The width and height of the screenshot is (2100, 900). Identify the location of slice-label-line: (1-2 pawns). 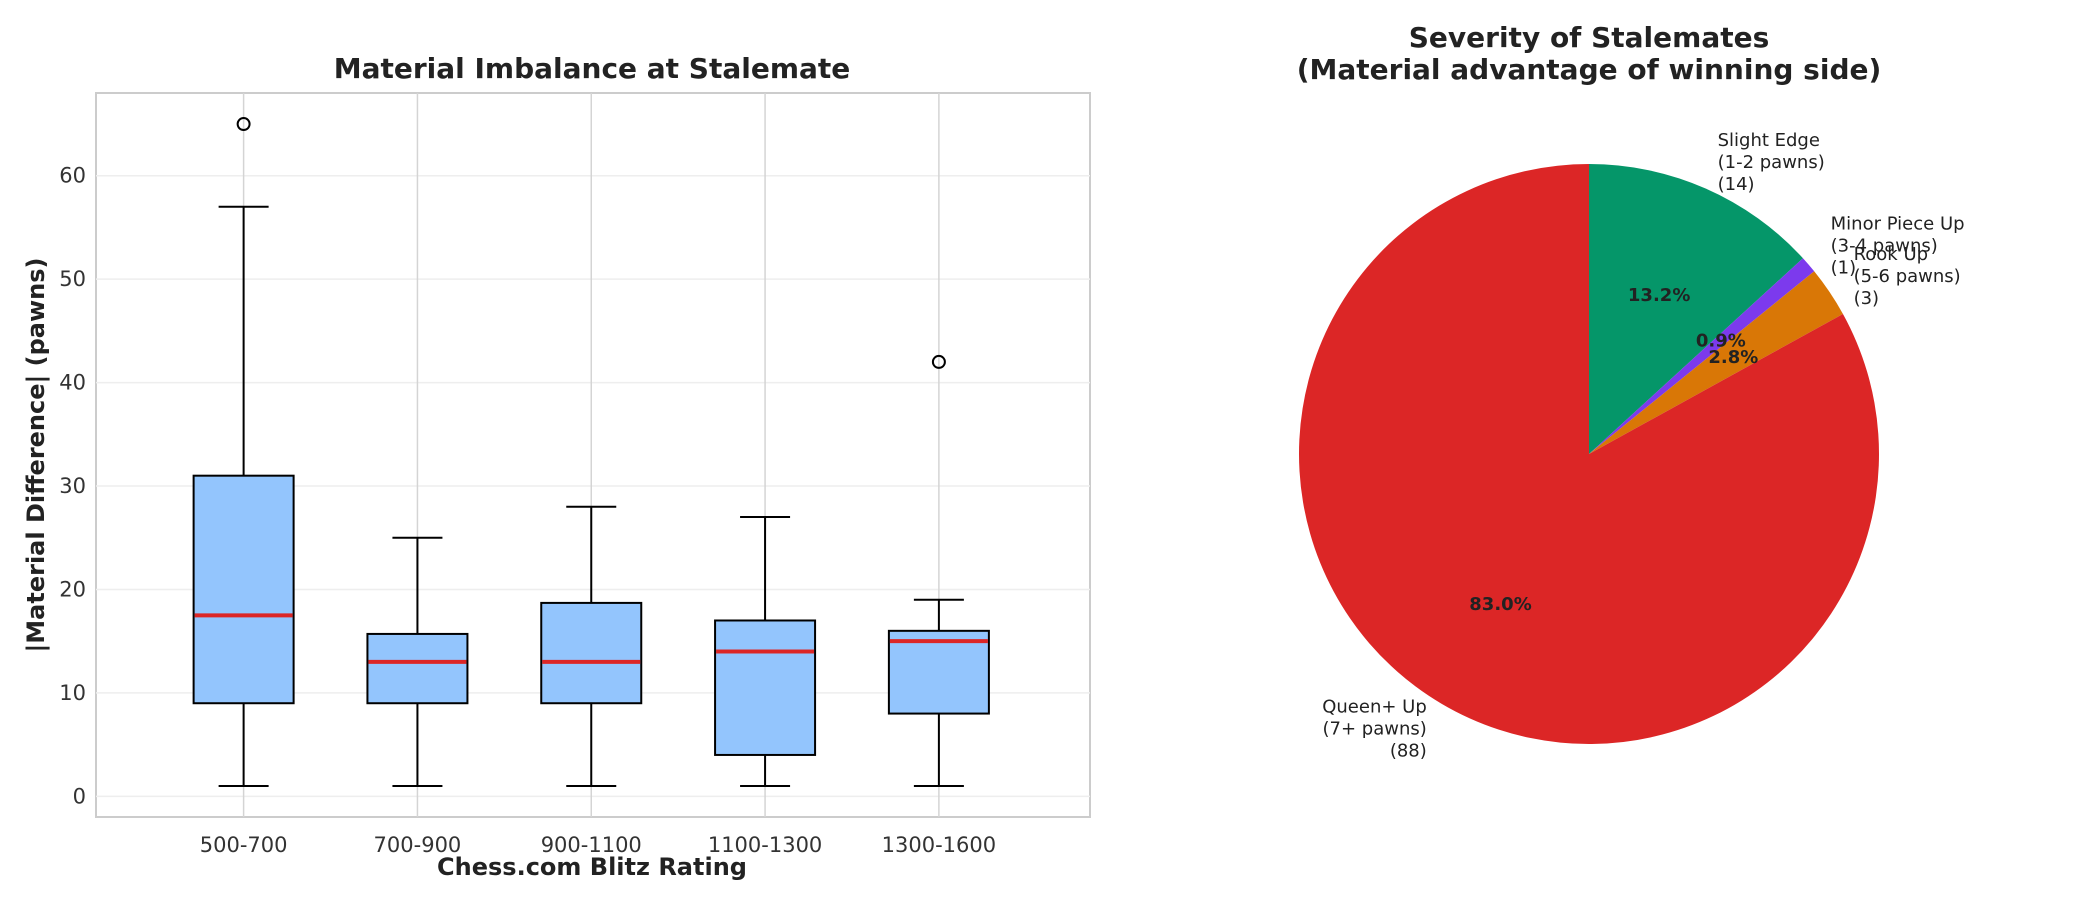
(1771, 162).